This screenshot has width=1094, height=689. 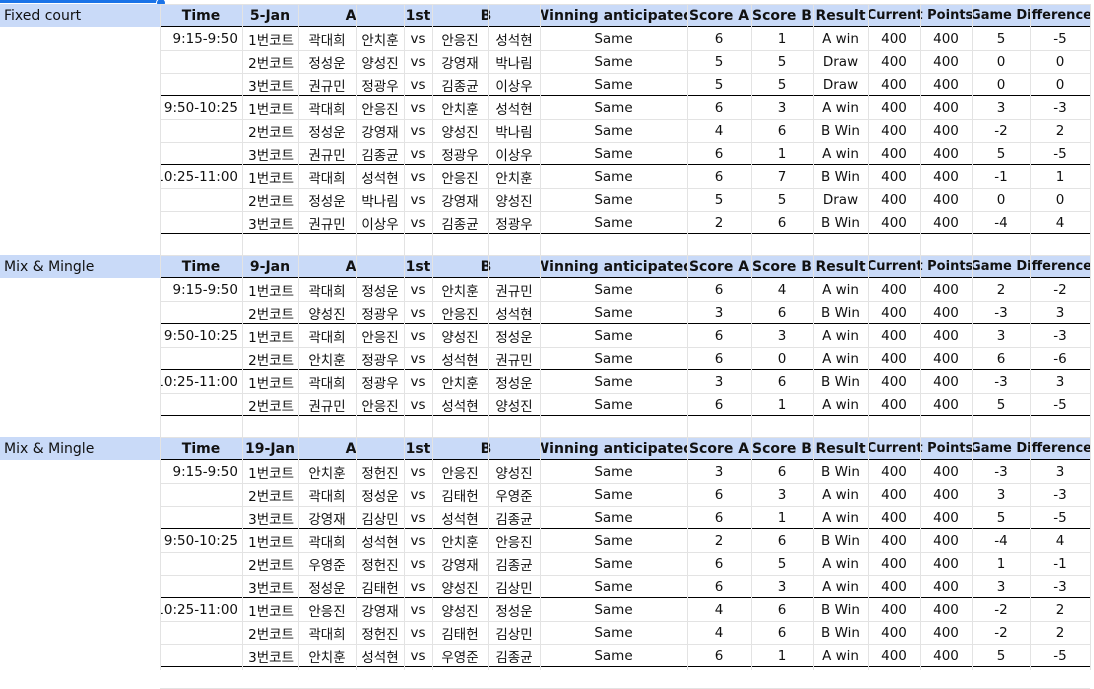 I want to click on header-winning: Winning anticipated, so click(x=613, y=15).